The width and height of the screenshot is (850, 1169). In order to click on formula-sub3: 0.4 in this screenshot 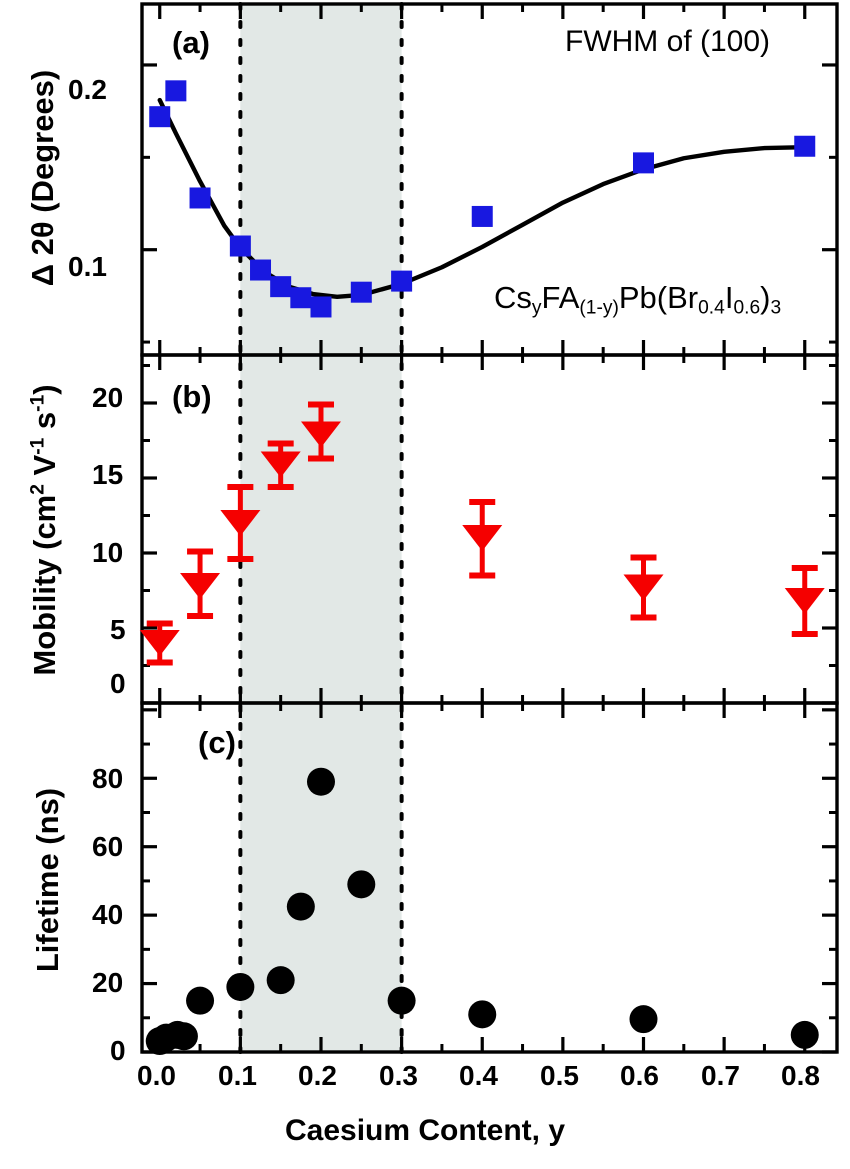, I will do `click(711, 308)`.